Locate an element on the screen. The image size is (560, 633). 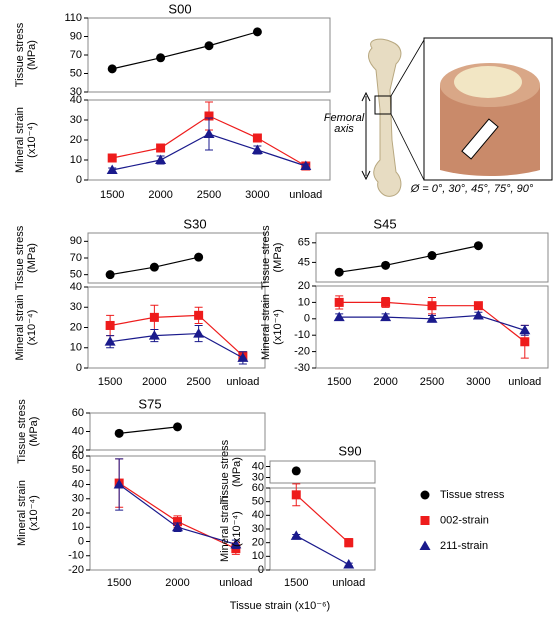
chart-title: S00 is located at coordinates (179, 8).